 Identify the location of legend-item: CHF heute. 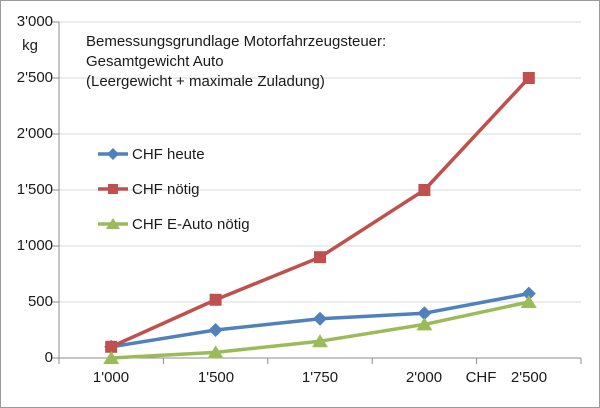
(173, 154).